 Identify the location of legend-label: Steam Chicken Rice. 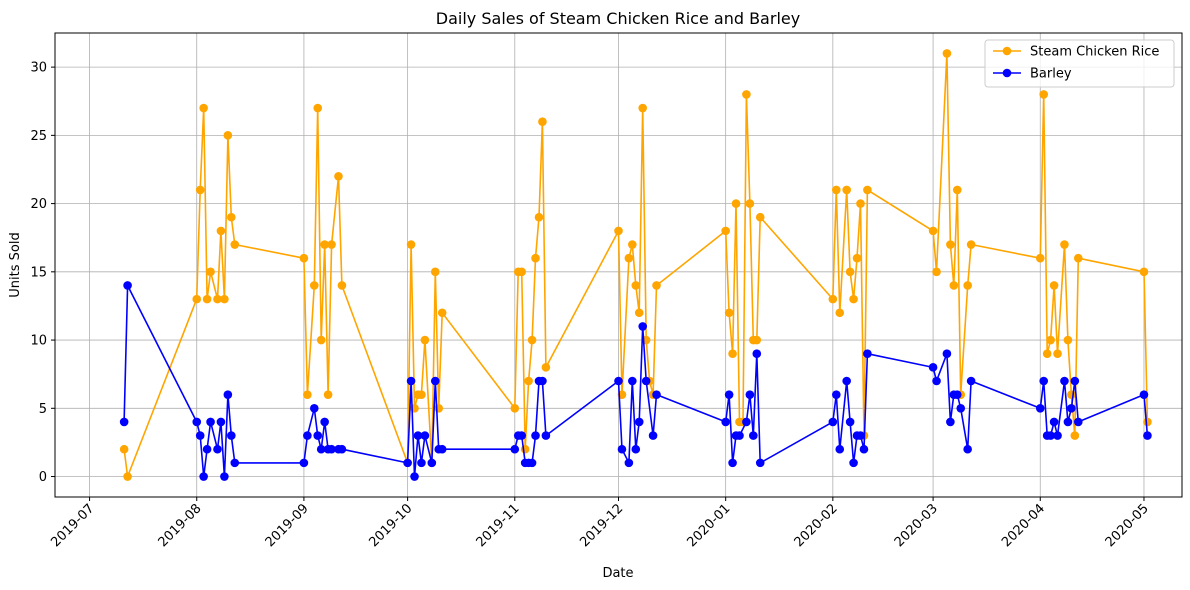
(1094, 52).